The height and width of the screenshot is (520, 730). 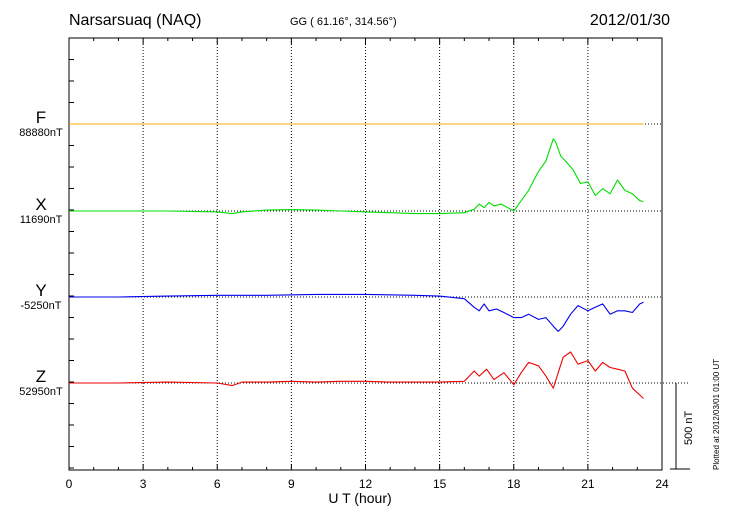 I want to click on x-tick-label: 24, so click(x=662, y=484).